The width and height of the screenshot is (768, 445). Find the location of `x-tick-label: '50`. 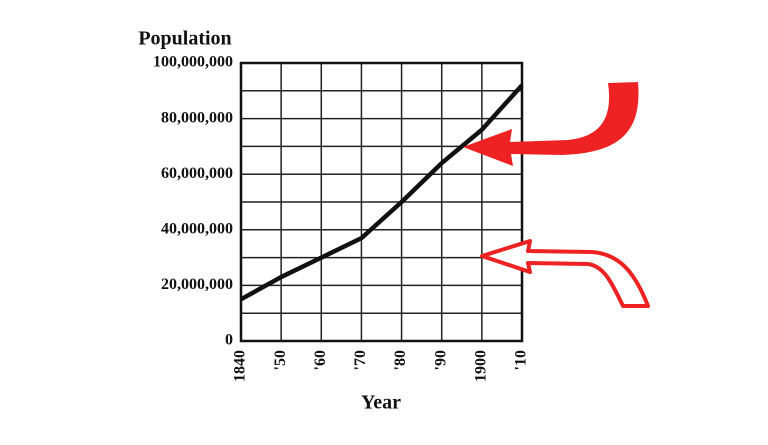

x-tick-label: '50 is located at coordinates (280, 360).